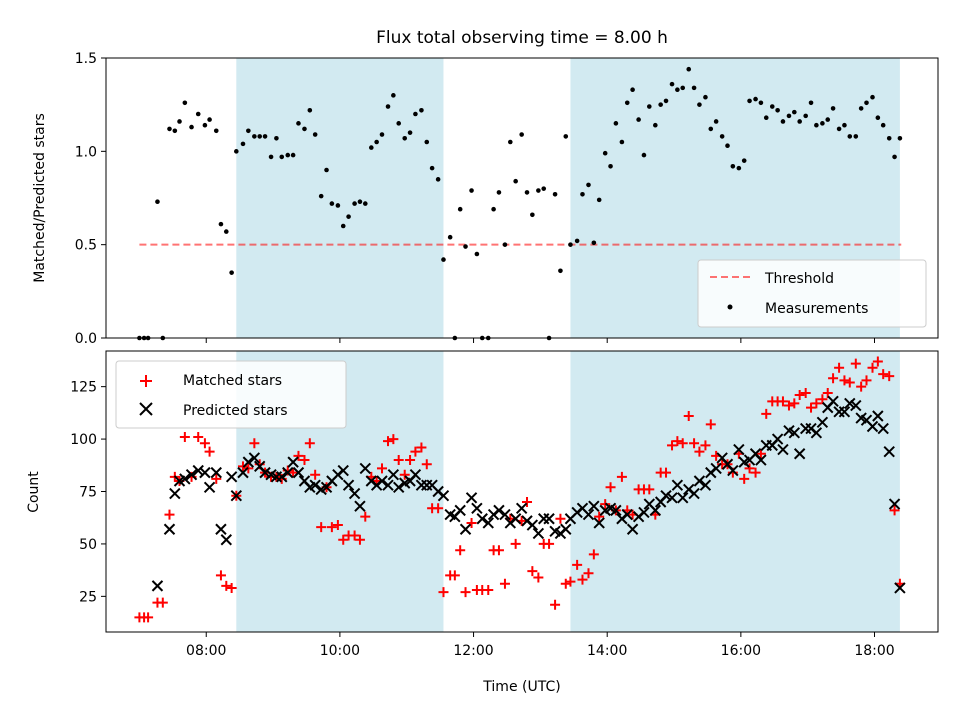  Describe the element at coordinates (874, 651) in the screenshot. I see `bottom-xtick-label: 18:00` at that location.